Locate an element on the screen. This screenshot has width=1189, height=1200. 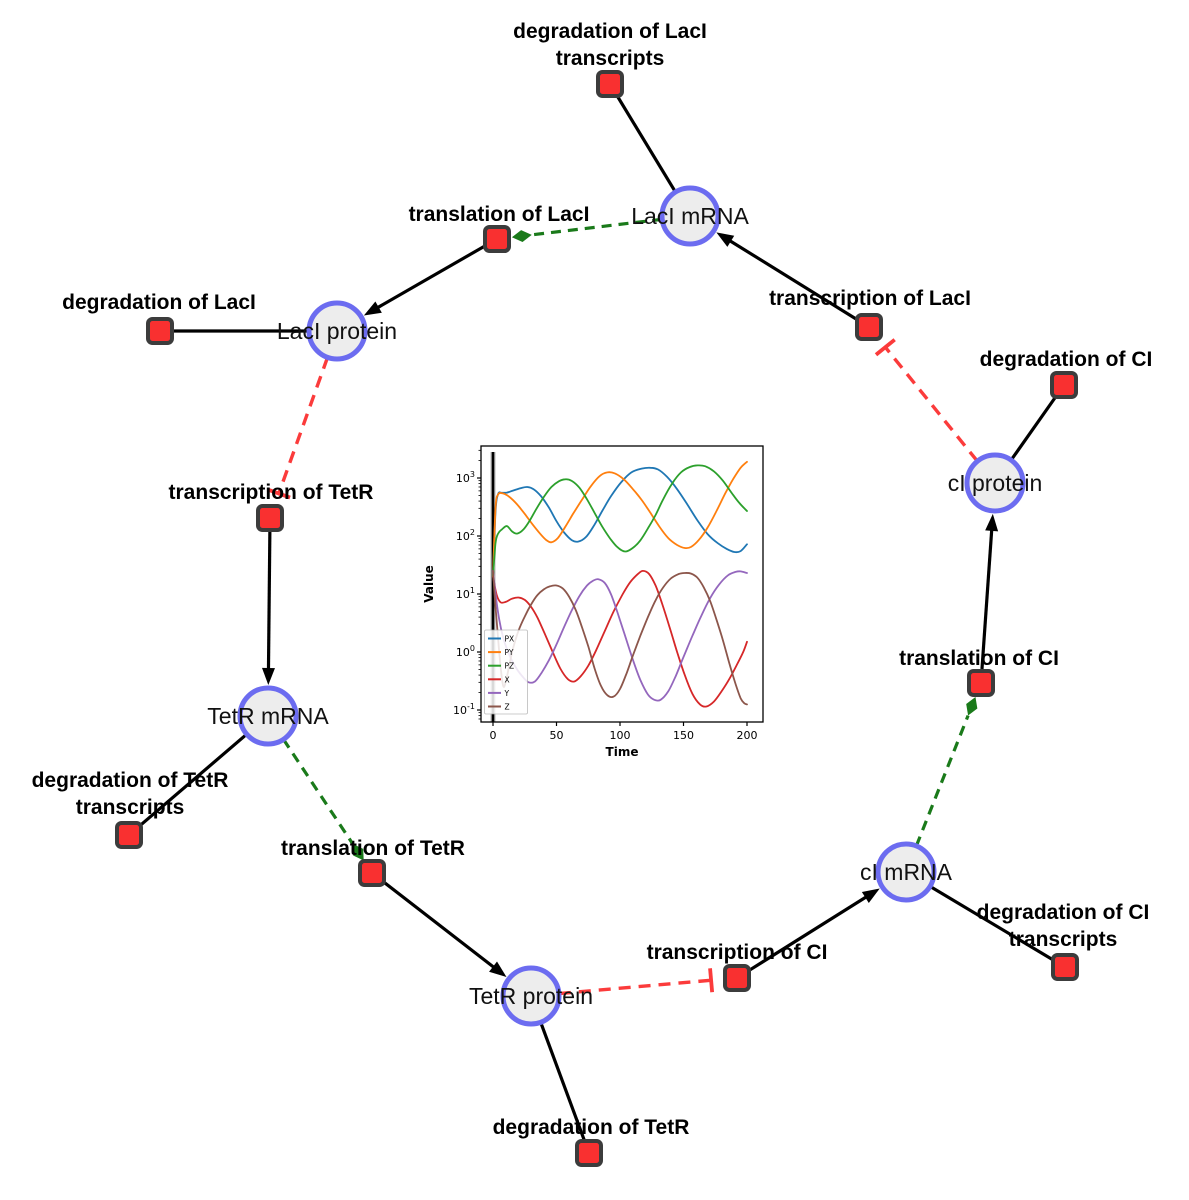
edge-tetr-mrna--deg-tetr-tx is located at coordinates (192, 780).